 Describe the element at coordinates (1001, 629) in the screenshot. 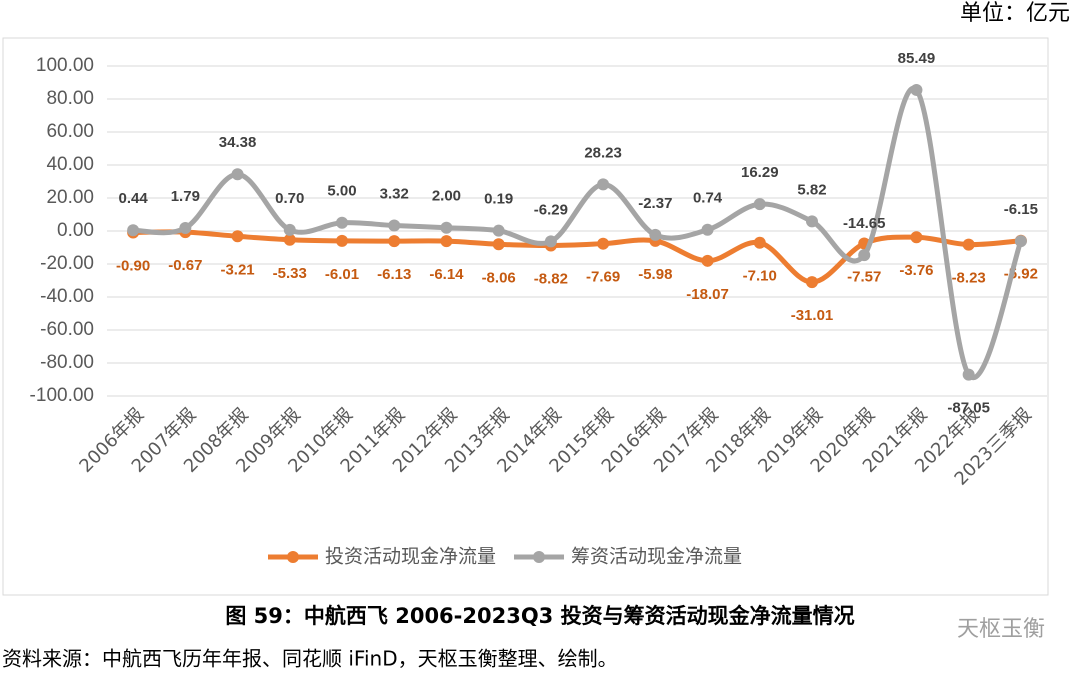

I see `watermark: 天枢玉衡` at that location.